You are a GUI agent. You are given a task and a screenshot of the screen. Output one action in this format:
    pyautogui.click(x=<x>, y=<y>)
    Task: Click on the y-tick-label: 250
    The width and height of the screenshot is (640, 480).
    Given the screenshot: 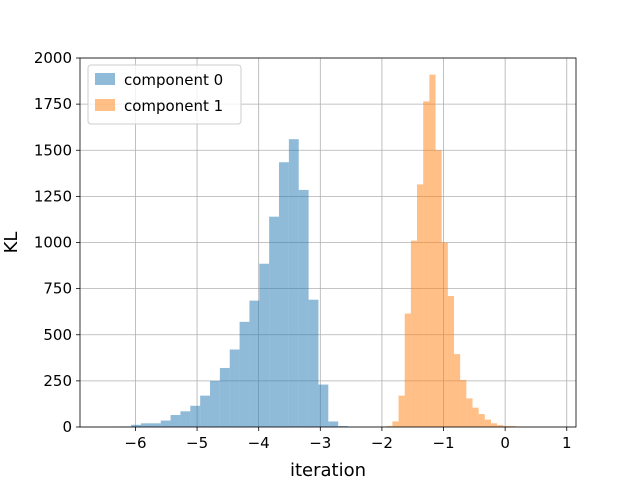 What is the action you would take?
    pyautogui.click(x=57, y=381)
    